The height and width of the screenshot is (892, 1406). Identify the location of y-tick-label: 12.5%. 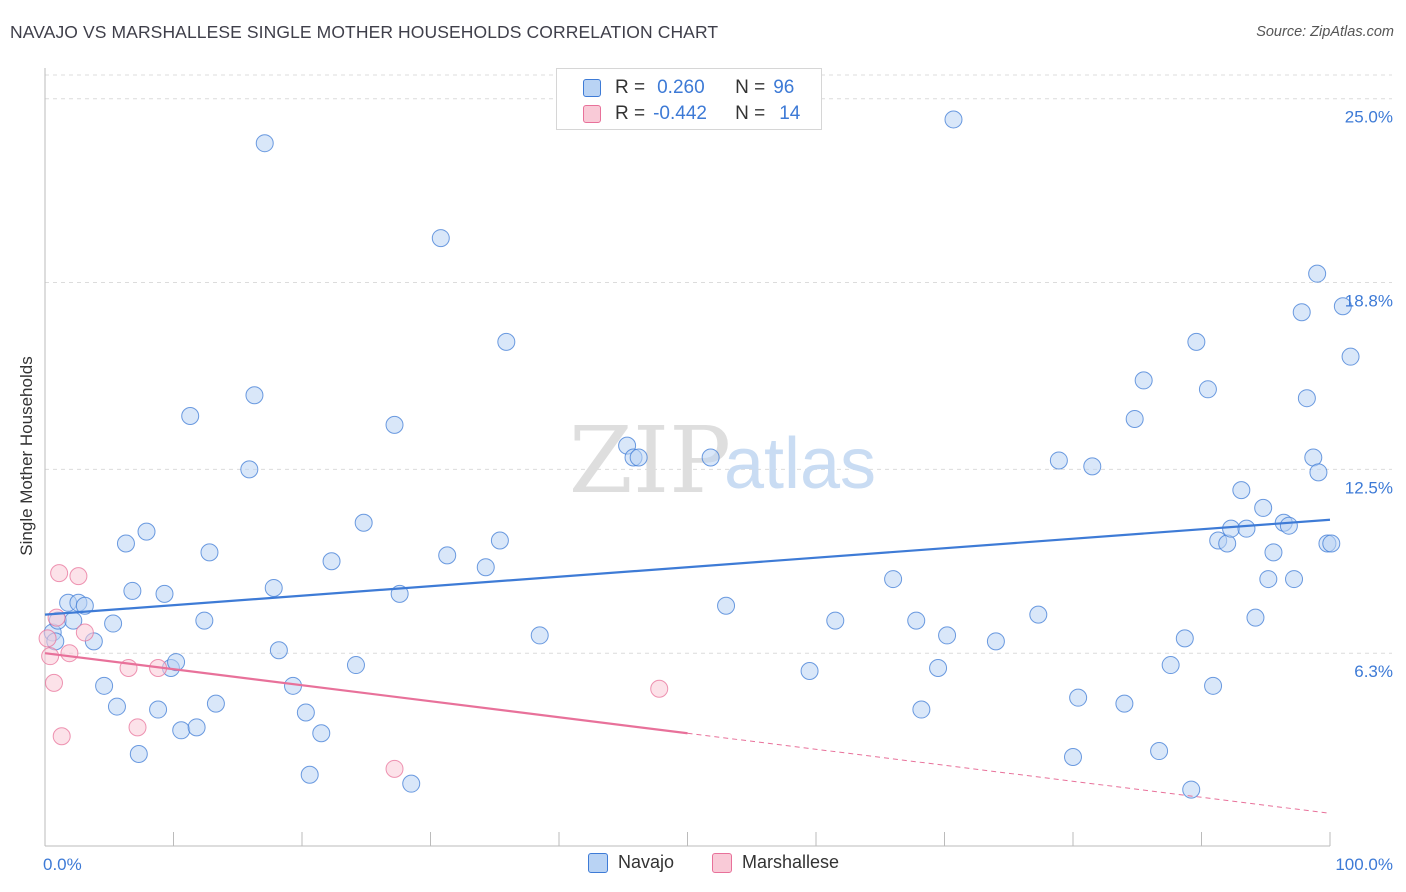
(1369, 487).